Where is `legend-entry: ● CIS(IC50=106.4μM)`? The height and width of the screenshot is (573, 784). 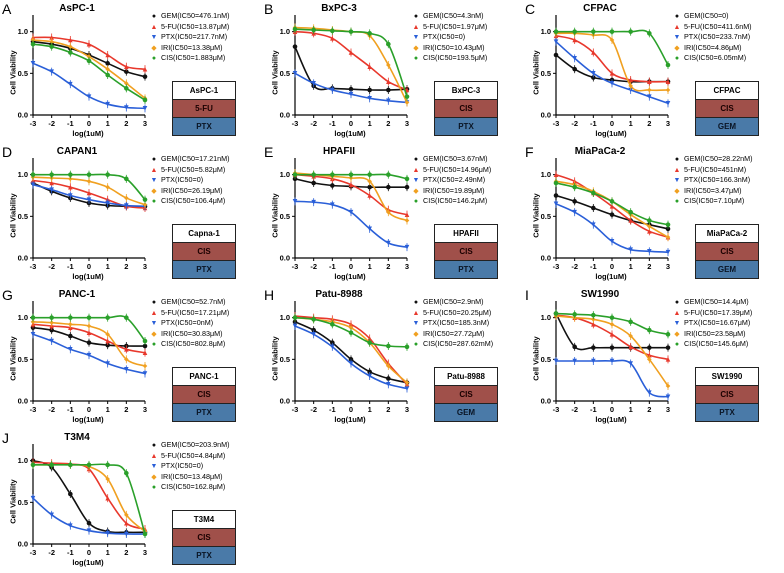 legend-entry: ● CIS(IC50=106.4μM) is located at coordinates (204, 201).